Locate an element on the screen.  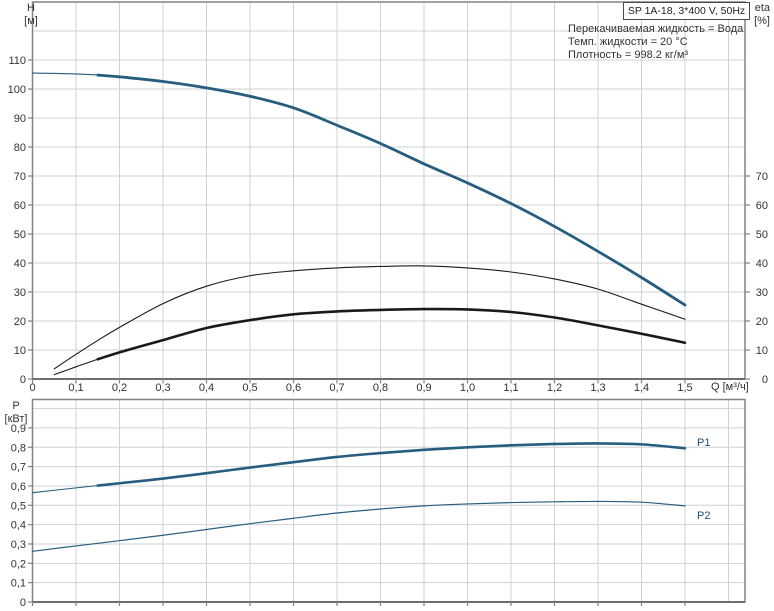
q-tick-label: 1,3 is located at coordinates (597, 388).